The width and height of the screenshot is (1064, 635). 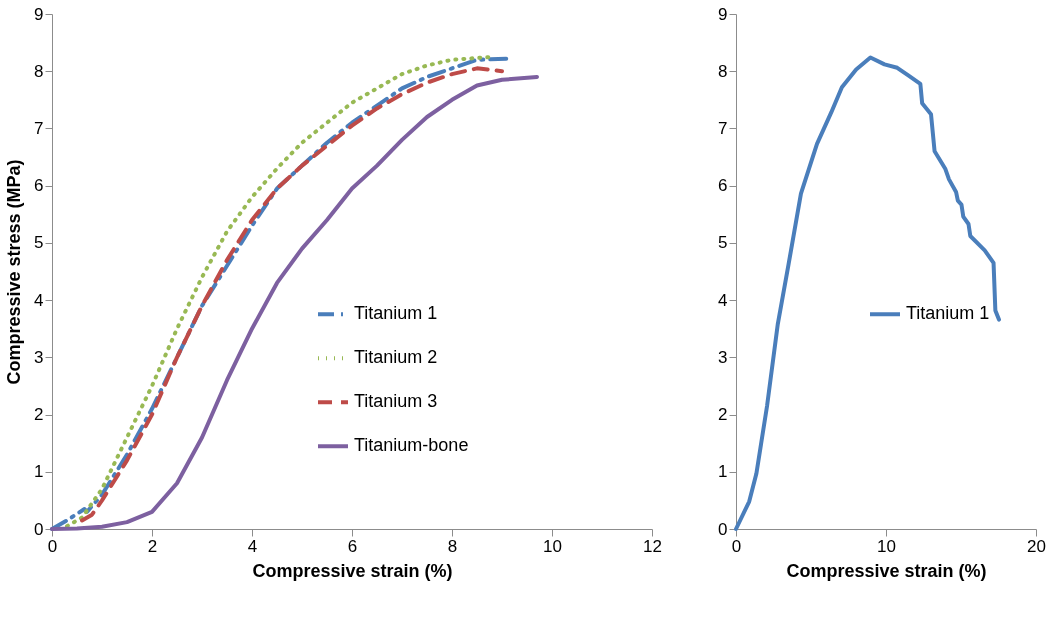 What do you see at coordinates (452, 546) in the screenshot?
I see `x-tick-label: 8` at bounding box center [452, 546].